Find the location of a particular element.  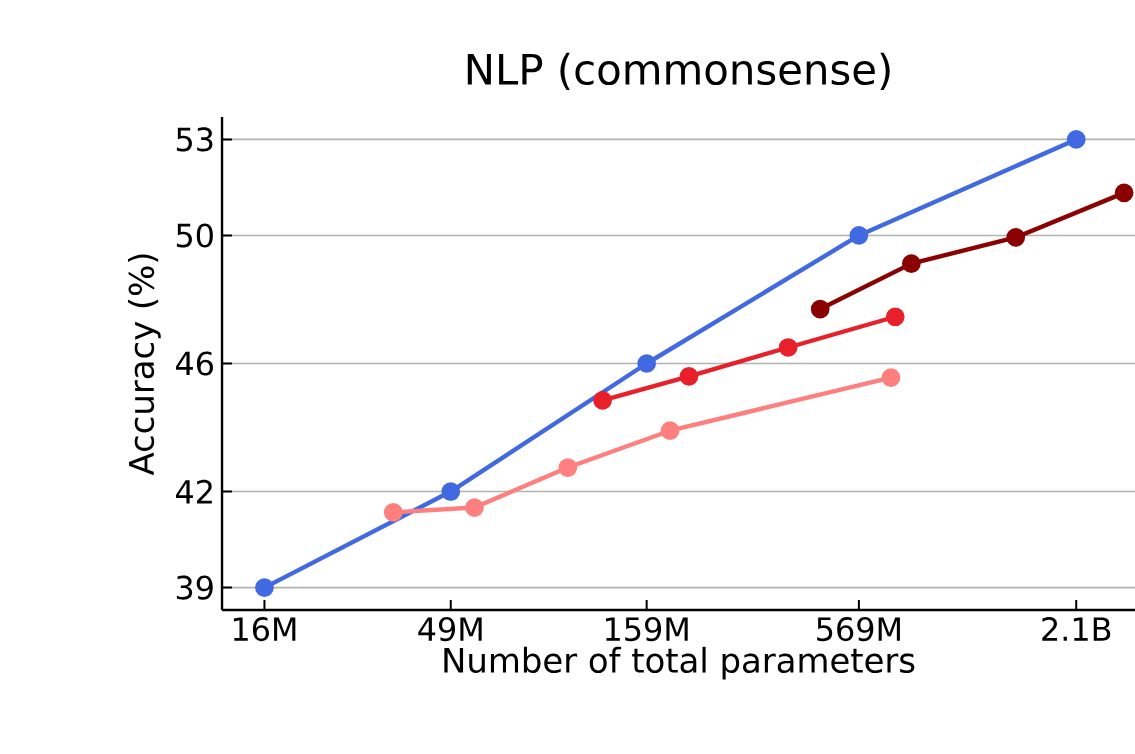

y-tick-label: 50 is located at coordinates (194, 235).